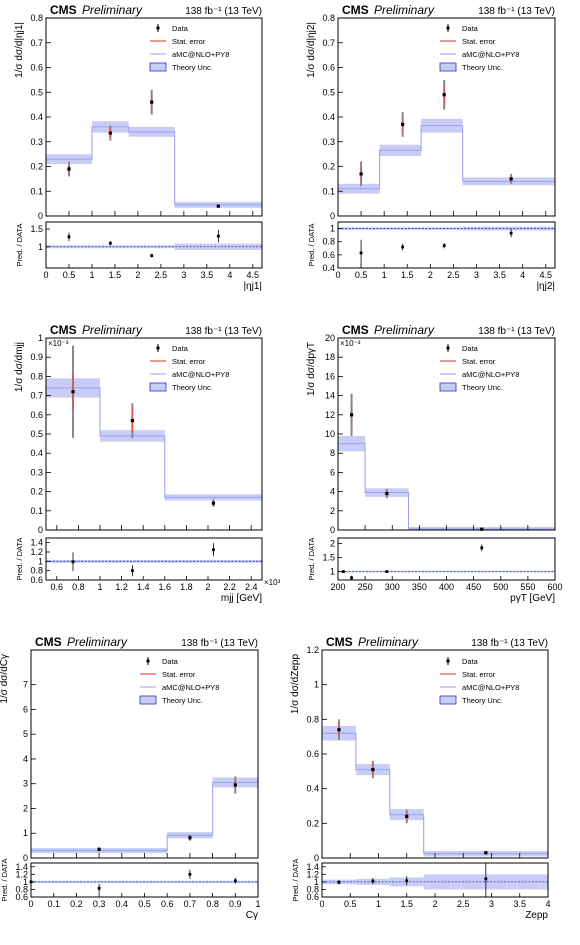  What do you see at coordinates (36, 92) in the screenshot?
I see `y-tick-label: 0.5` at bounding box center [36, 92].